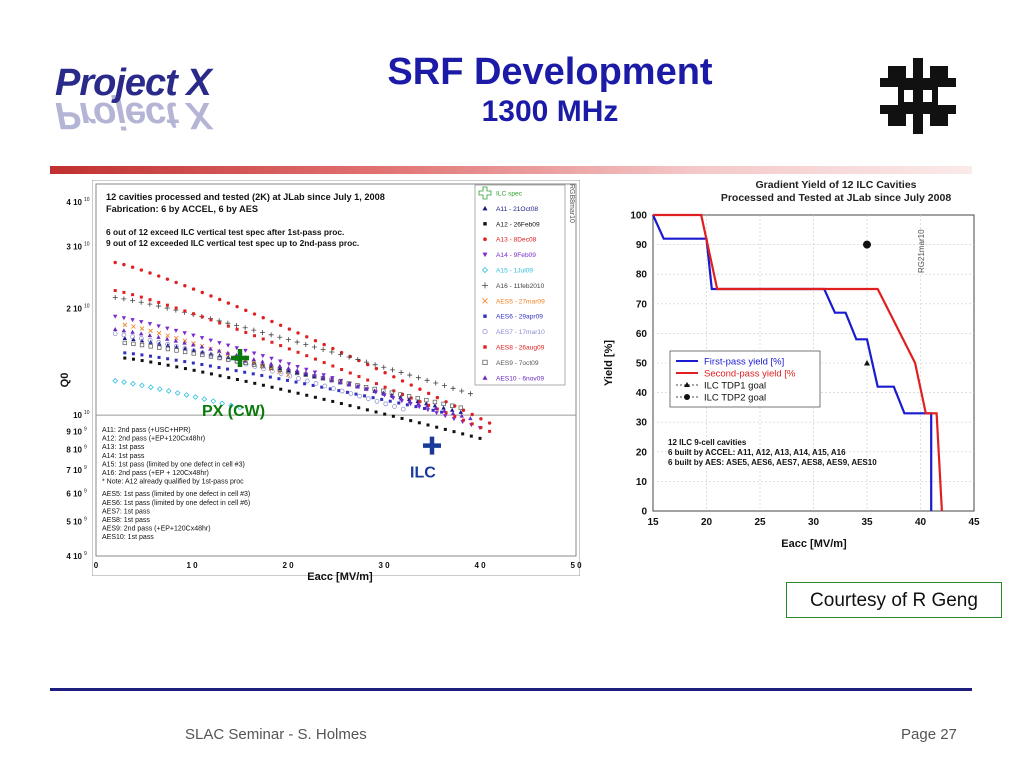 This screenshot has height=768, width=1024. Describe the element at coordinates (760, 522) in the screenshot. I see `x-tick-label: 25` at that location.